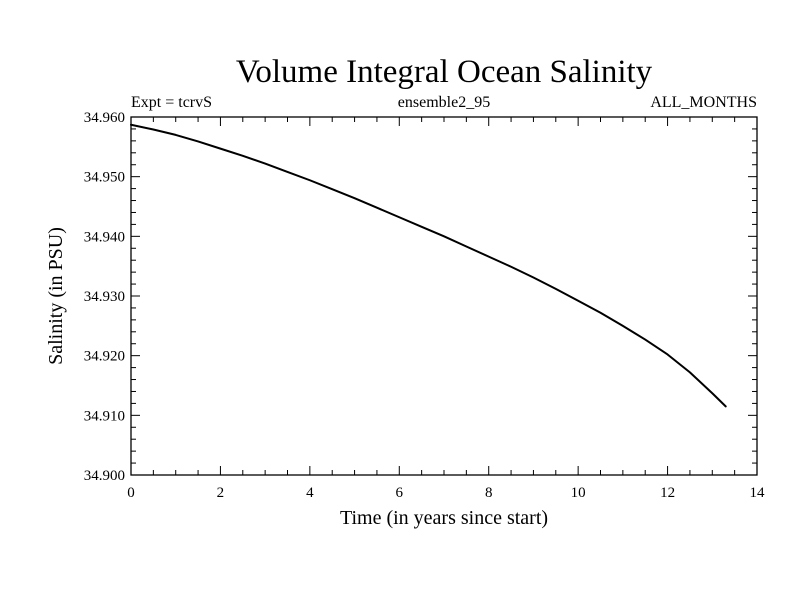 The width and height of the screenshot is (800, 600). I want to click on y-tick-label: 34.920, so click(104, 357).